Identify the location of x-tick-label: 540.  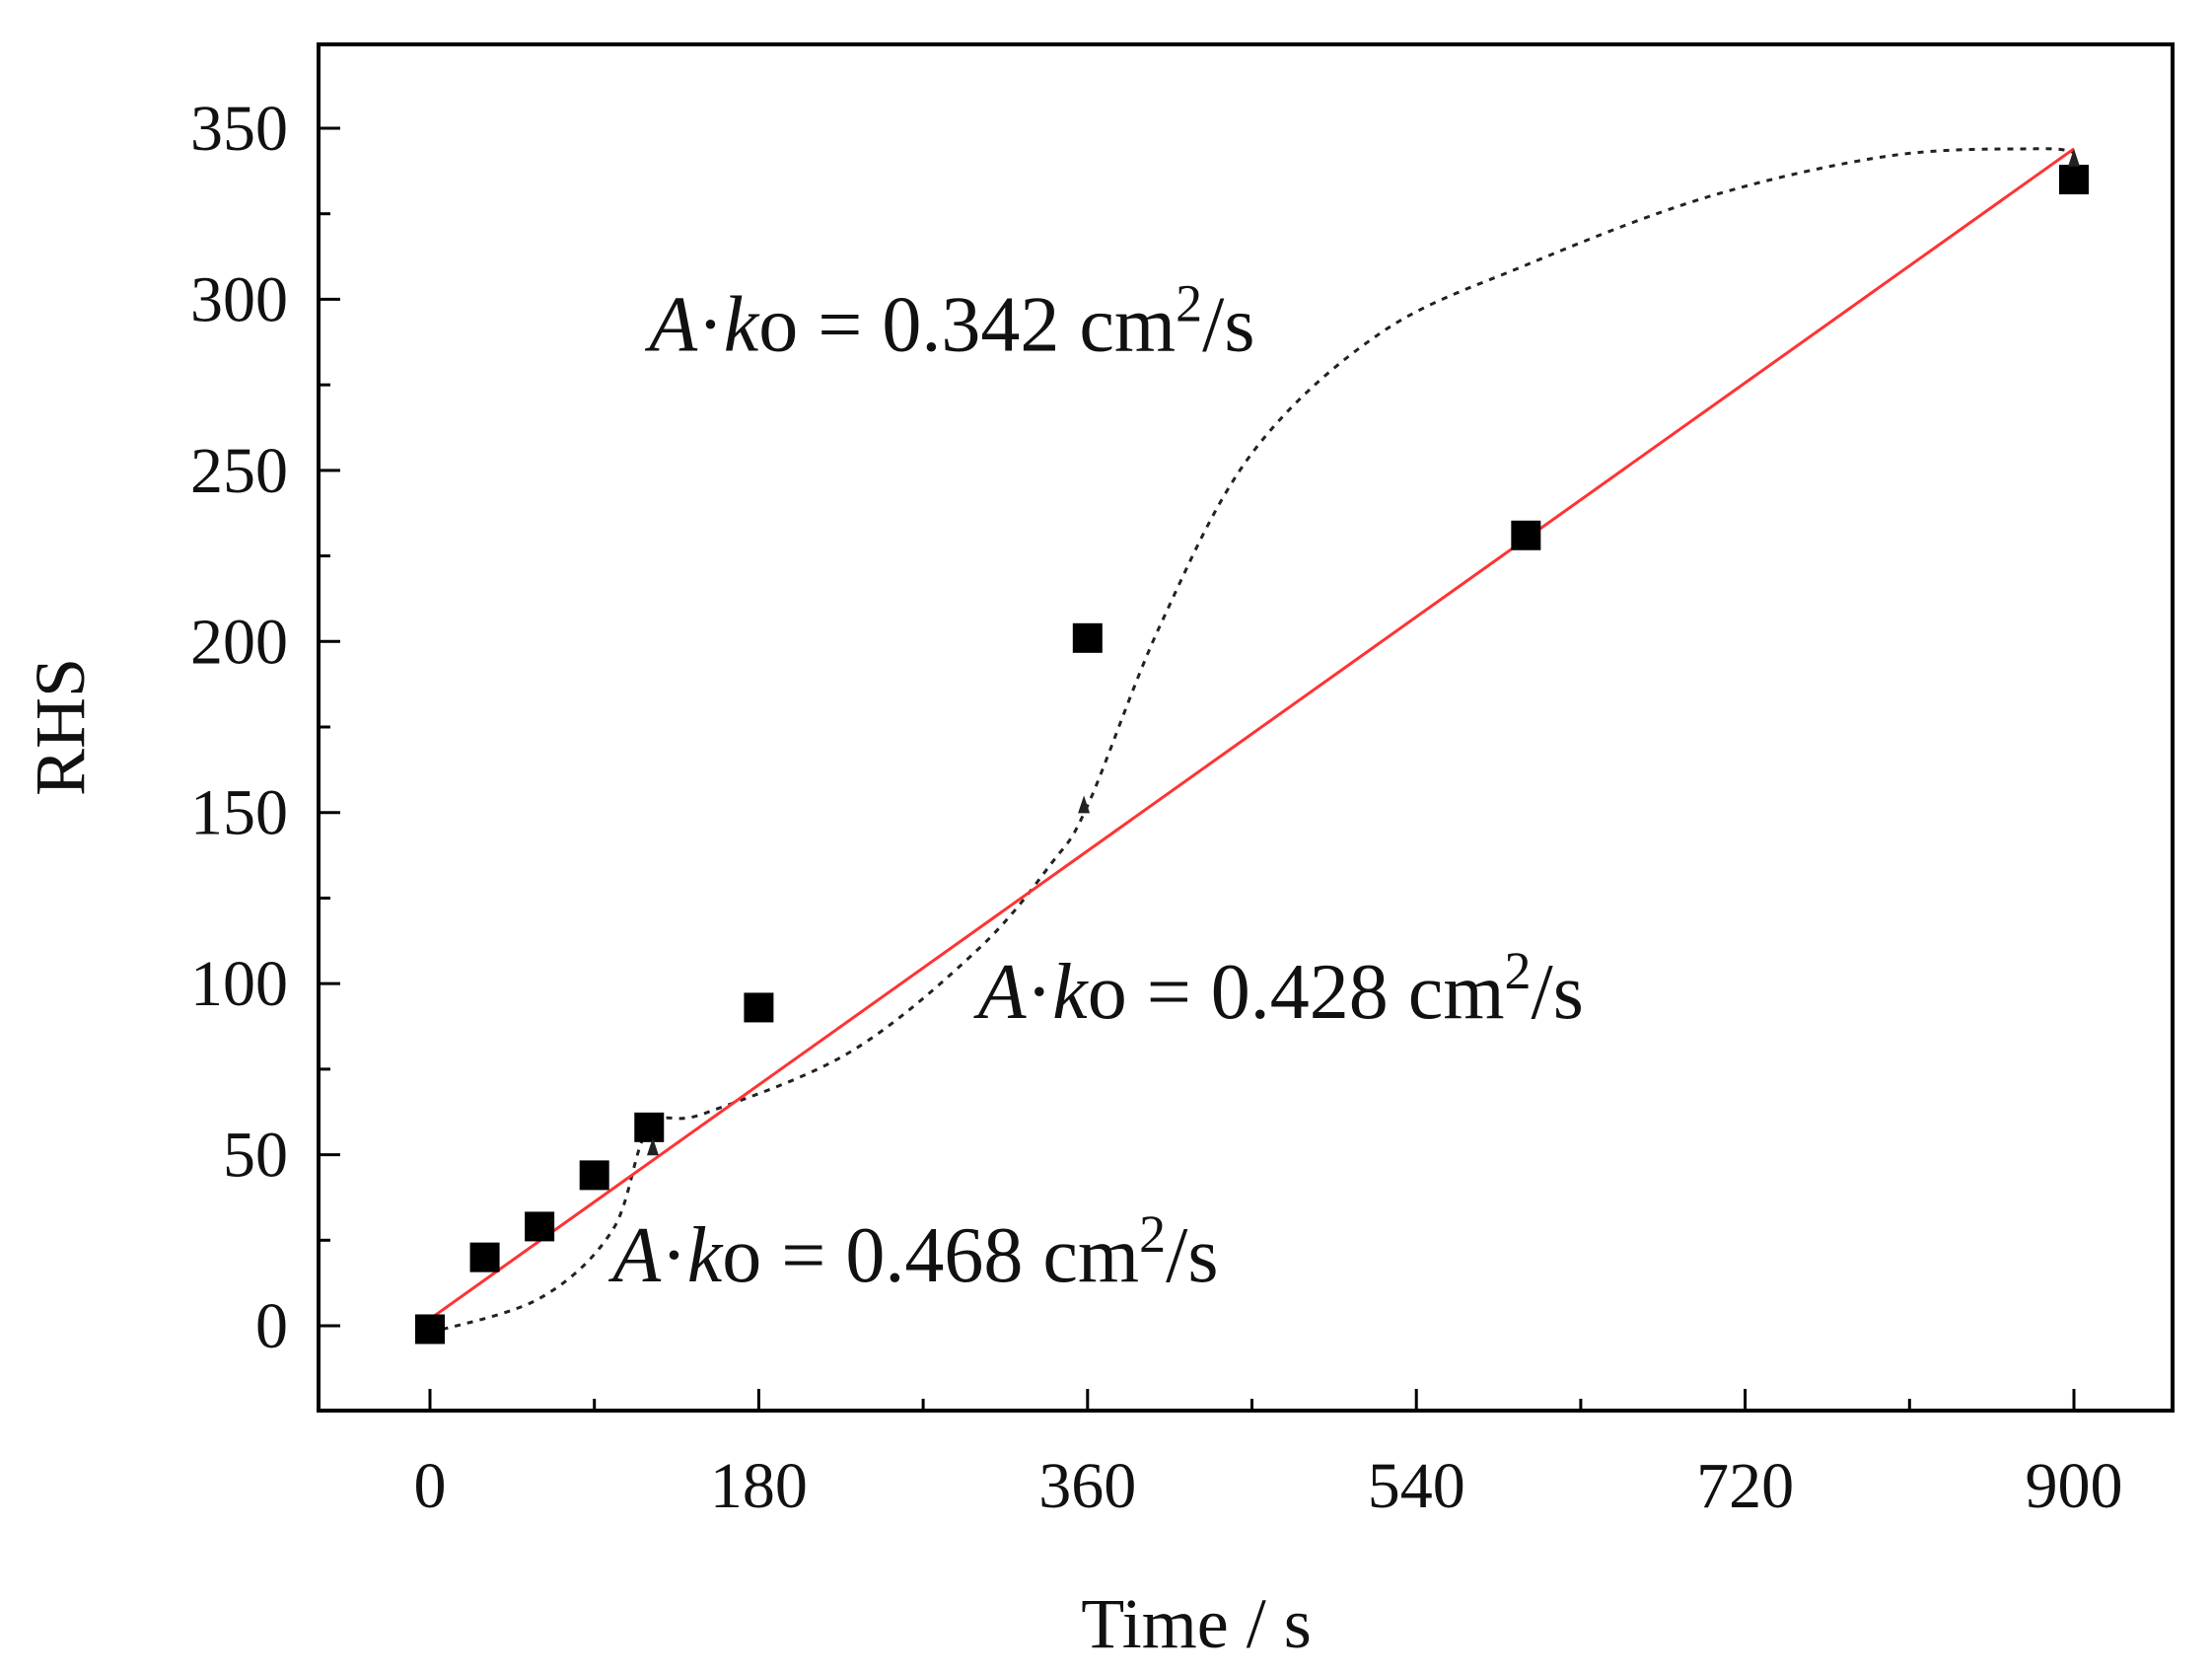
(1416, 1486).